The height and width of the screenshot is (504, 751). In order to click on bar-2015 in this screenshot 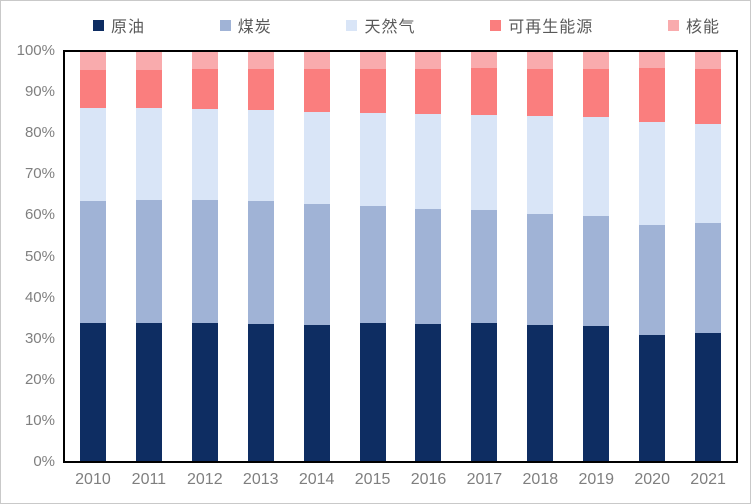, I will do `click(372, 256)`.